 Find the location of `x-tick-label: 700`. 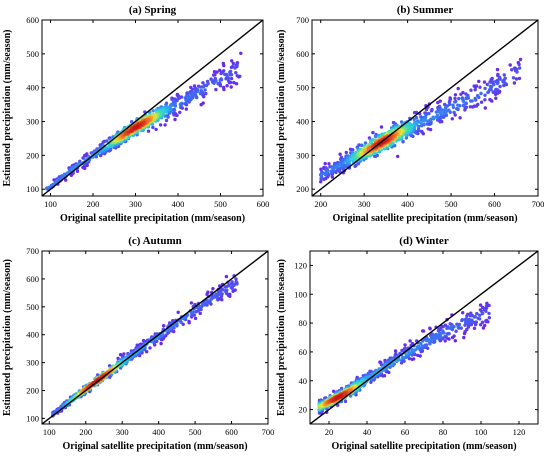

x-tick-label: 700 is located at coordinates (538, 204).